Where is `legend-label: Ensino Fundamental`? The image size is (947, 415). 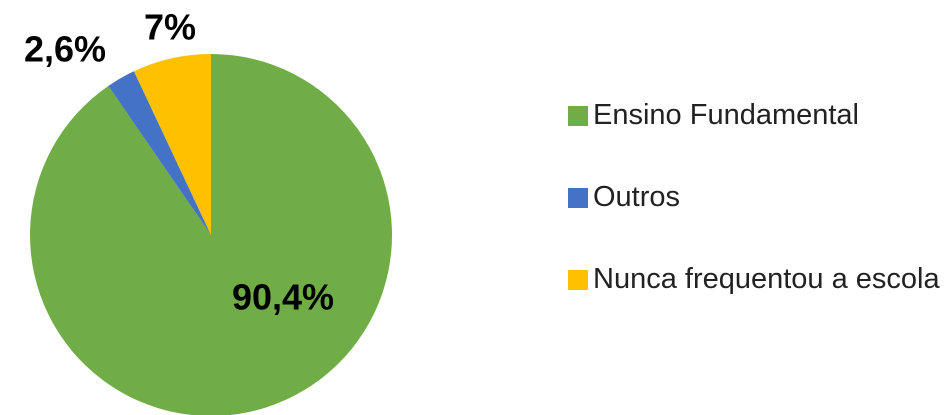
legend-label: Ensino Fundamental is located at coordinates (726, 115).